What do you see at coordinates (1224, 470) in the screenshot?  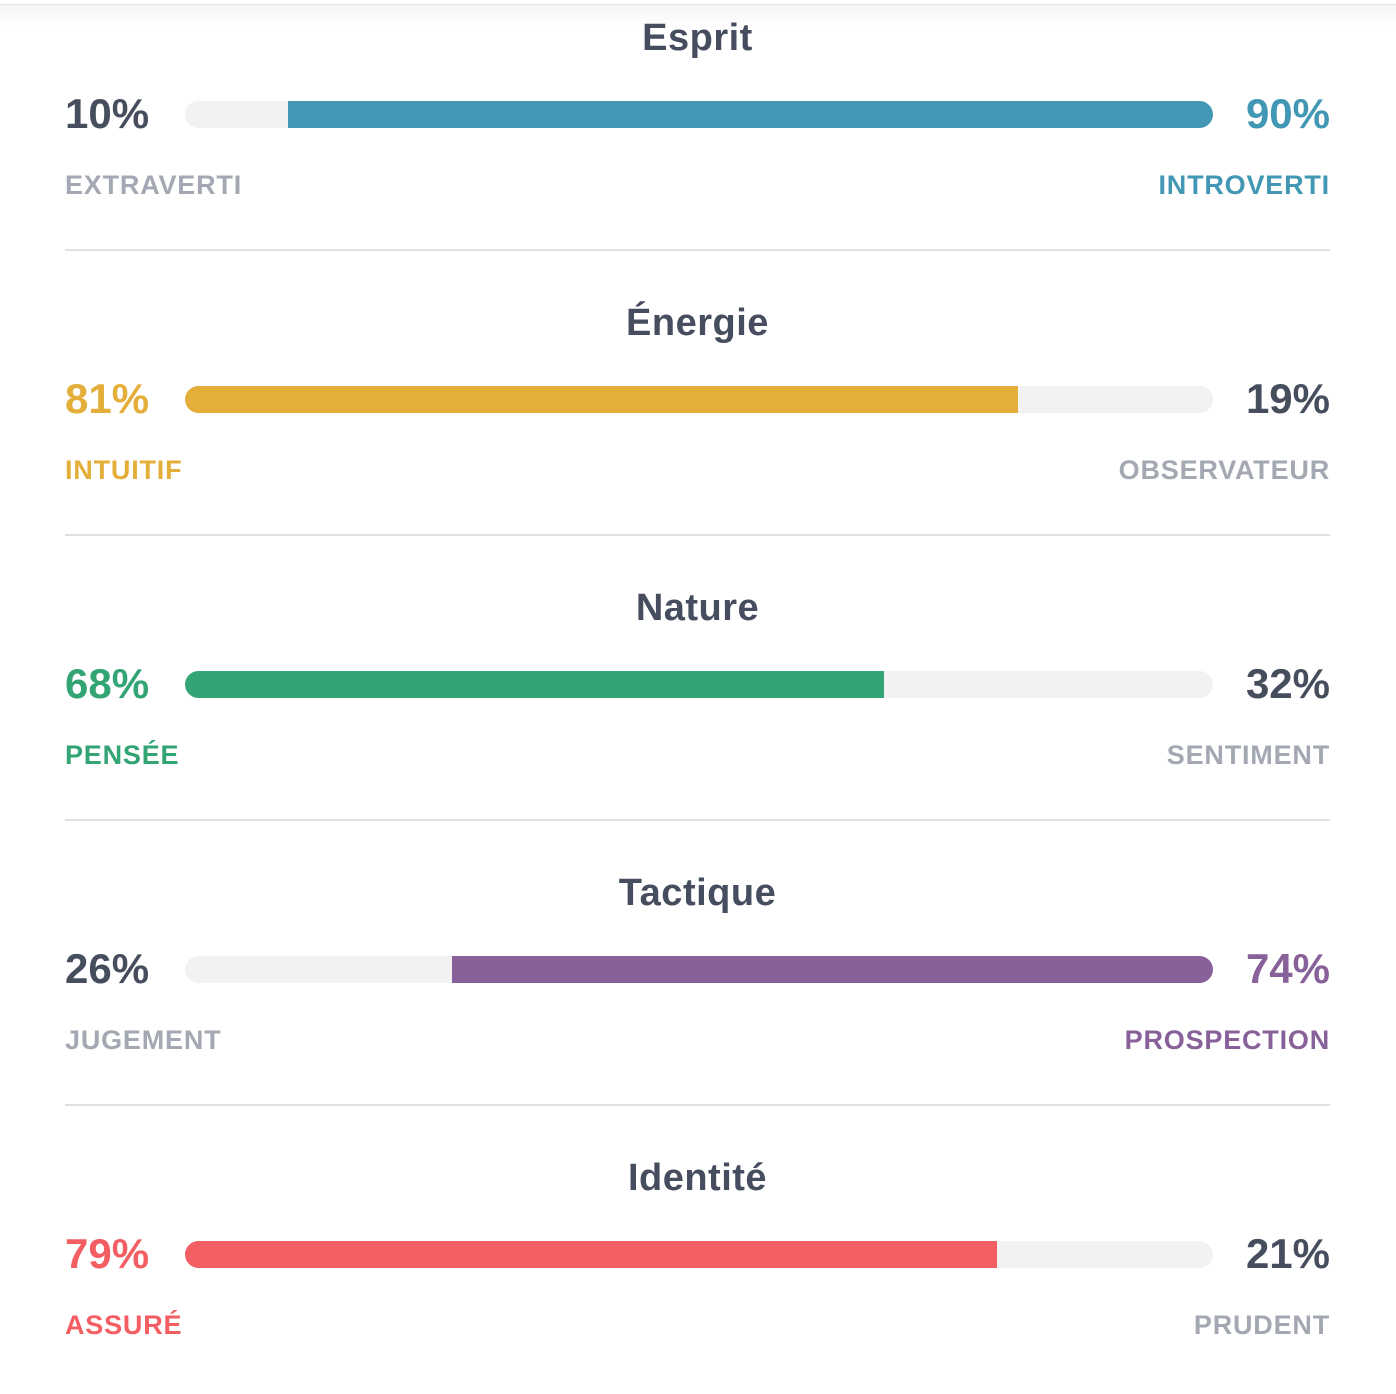 I see `right-trait-label: OBSERVATEUR` at bounding box center [1224, 470].